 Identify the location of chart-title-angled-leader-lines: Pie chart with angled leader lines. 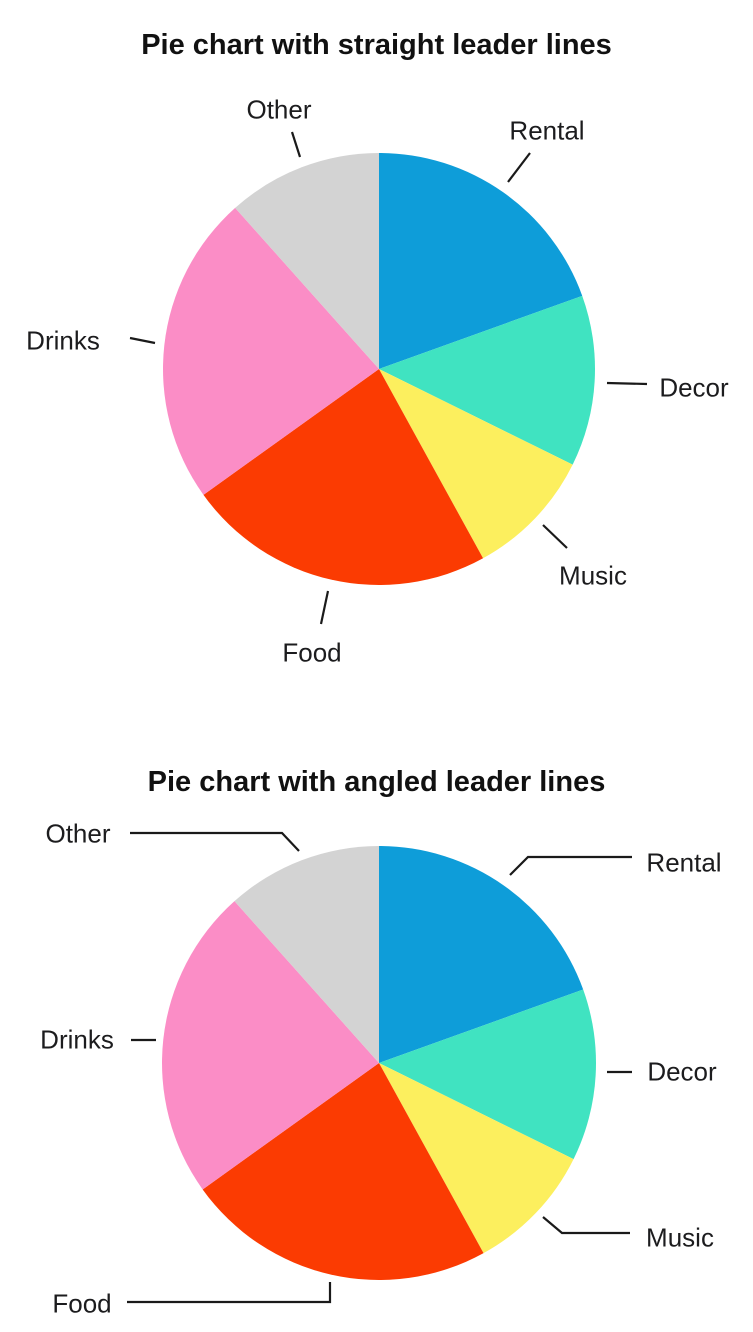
(376, 782).